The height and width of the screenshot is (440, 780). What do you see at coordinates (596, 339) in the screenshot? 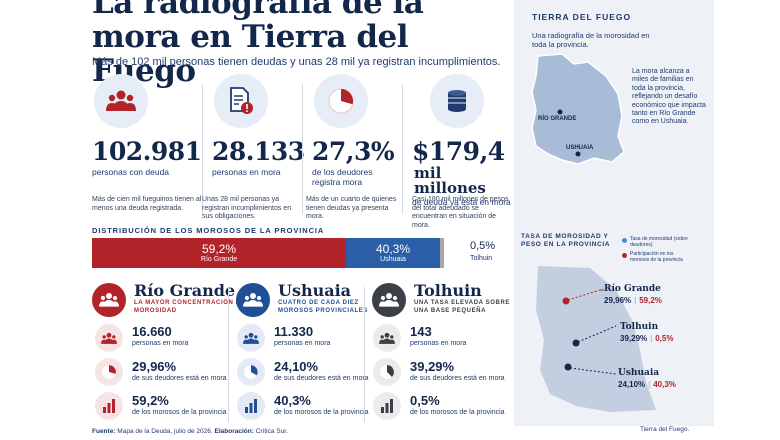
I see `rate-map` at bounding box center [596, 339].